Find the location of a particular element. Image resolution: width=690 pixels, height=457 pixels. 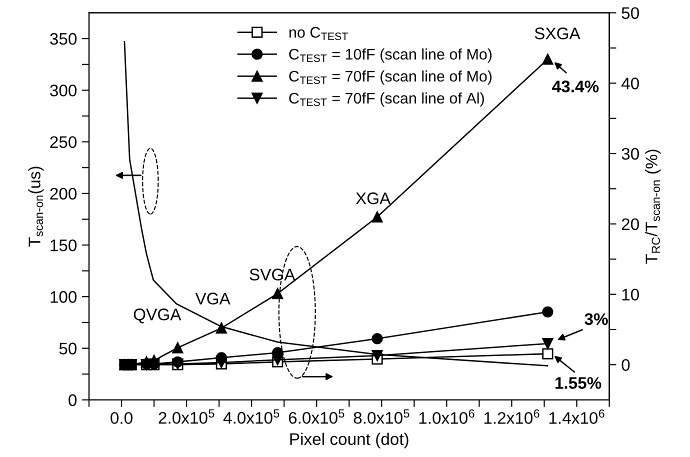

y-tick-label: 50 is located at coordinates (68, 348).